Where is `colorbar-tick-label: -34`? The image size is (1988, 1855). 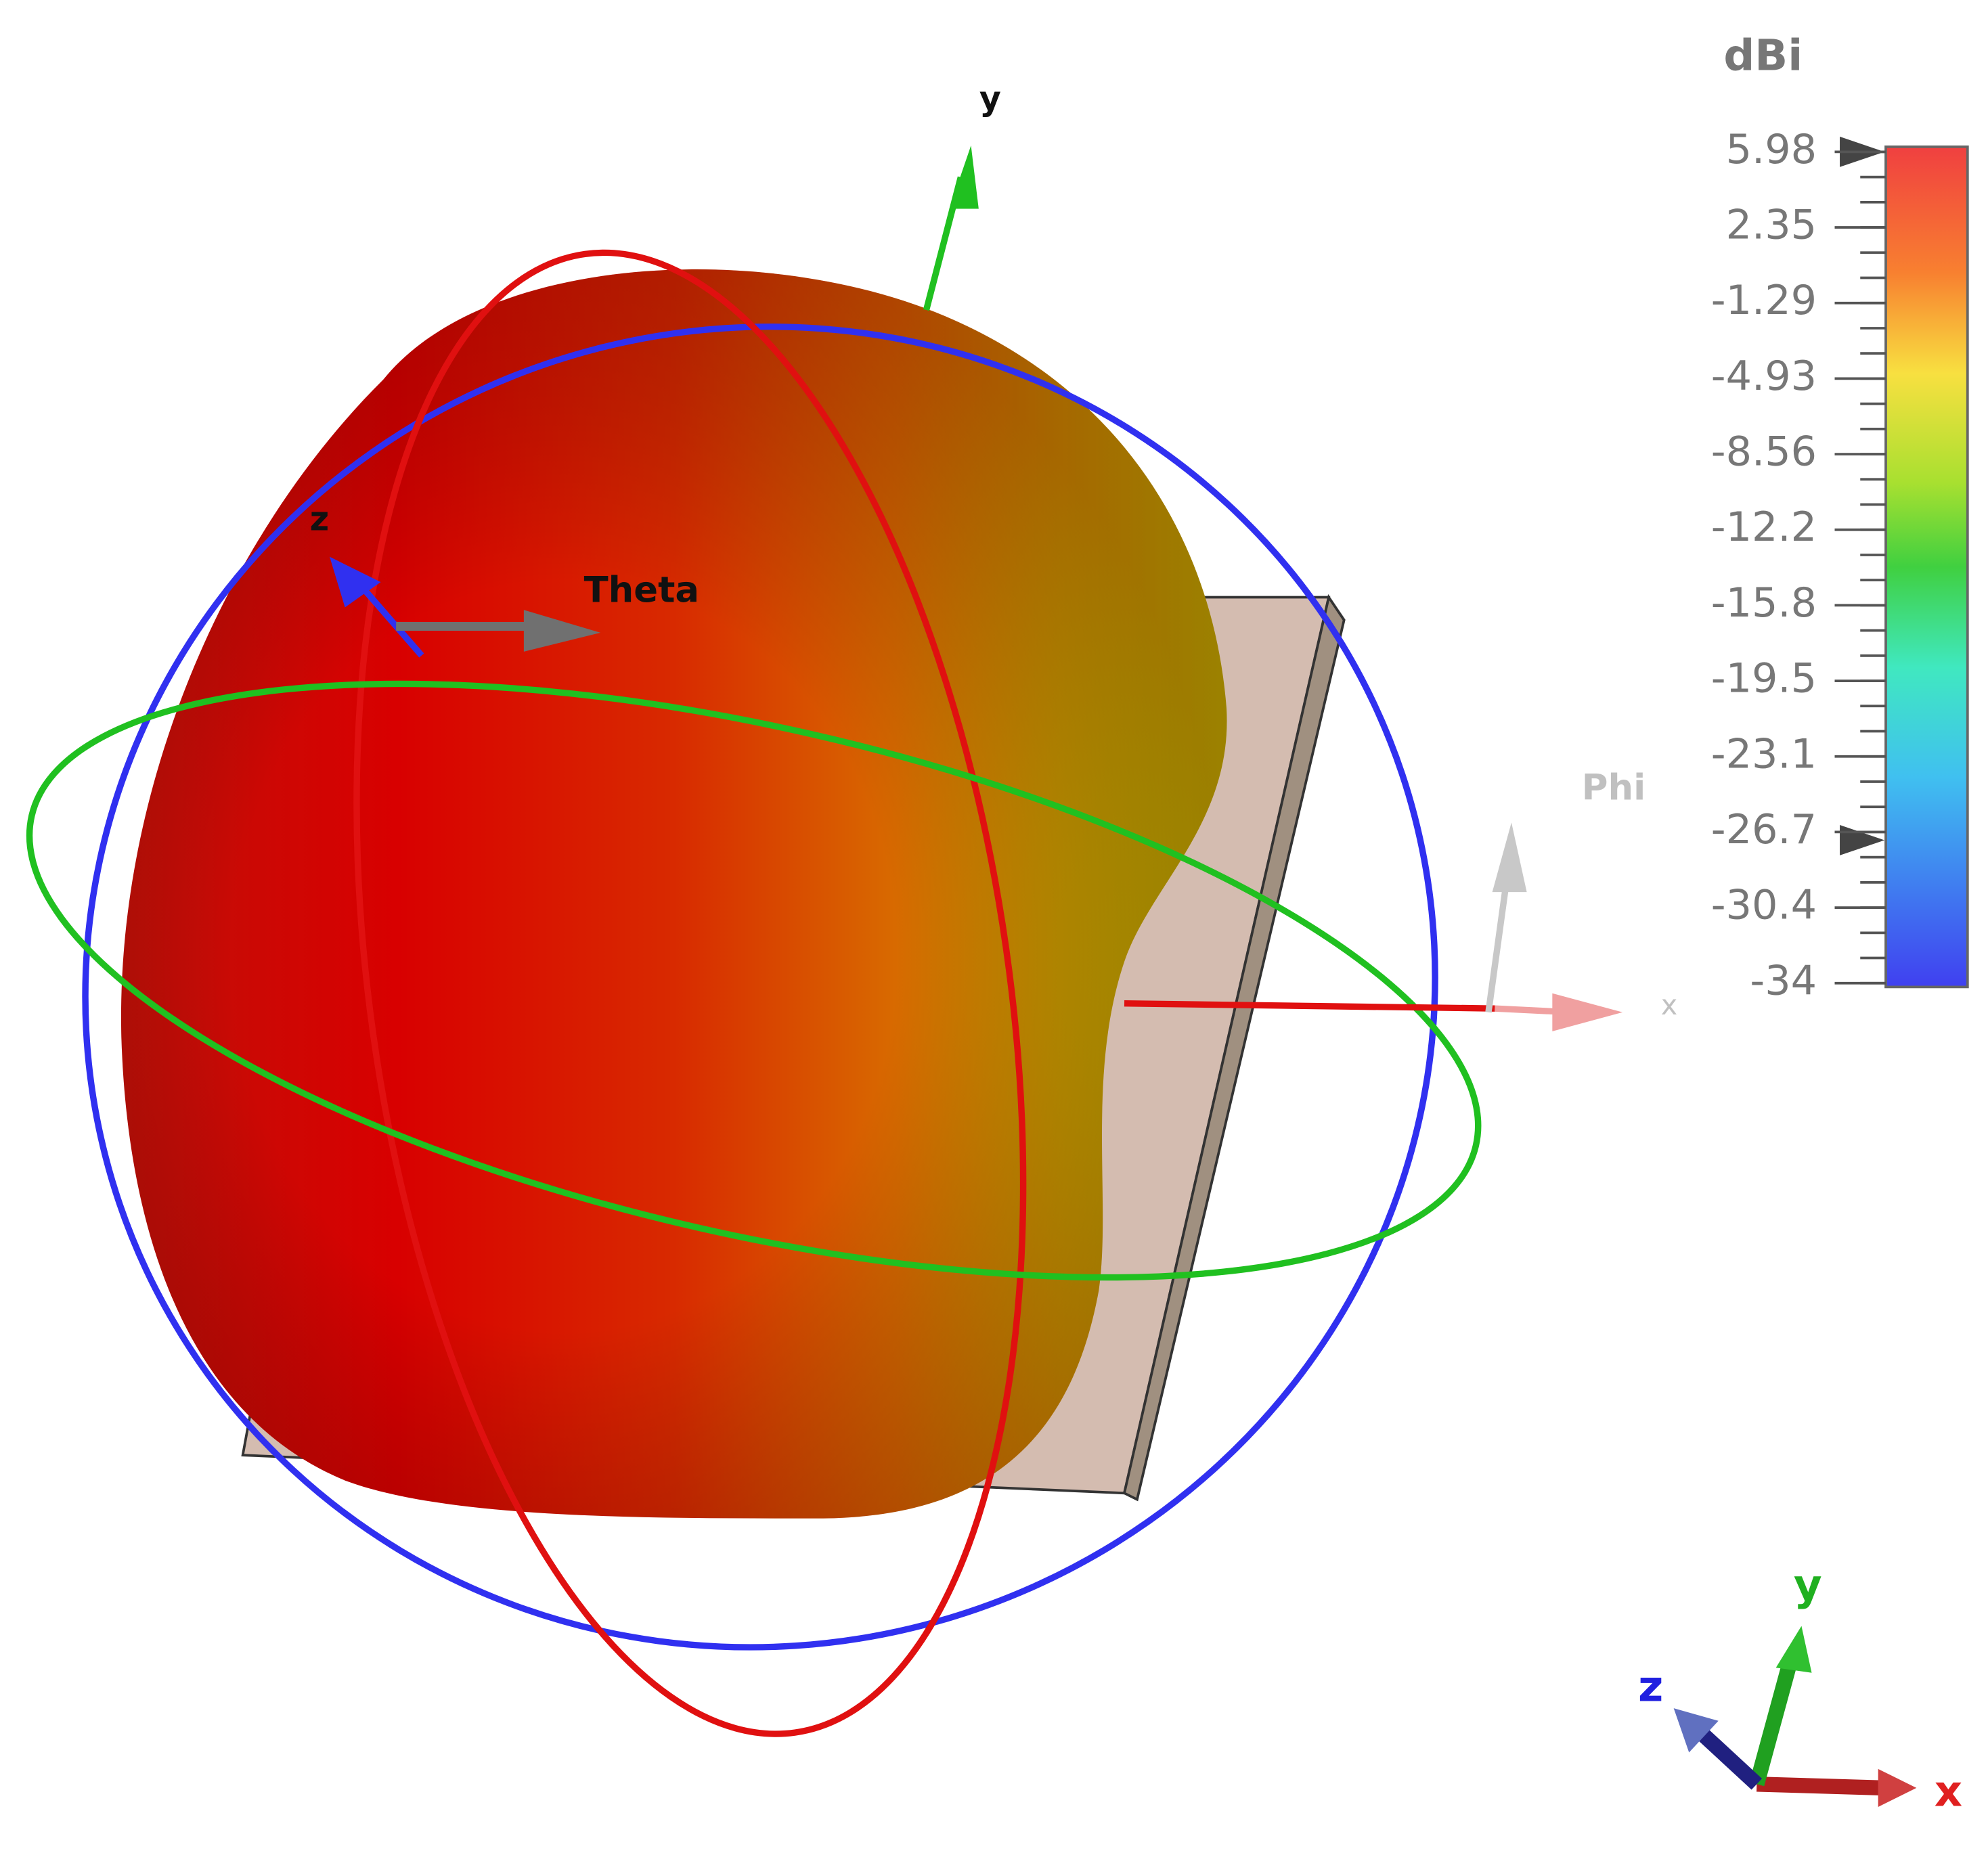
colorbar-tick-label: -34 is located at coordinates (1783, 982).